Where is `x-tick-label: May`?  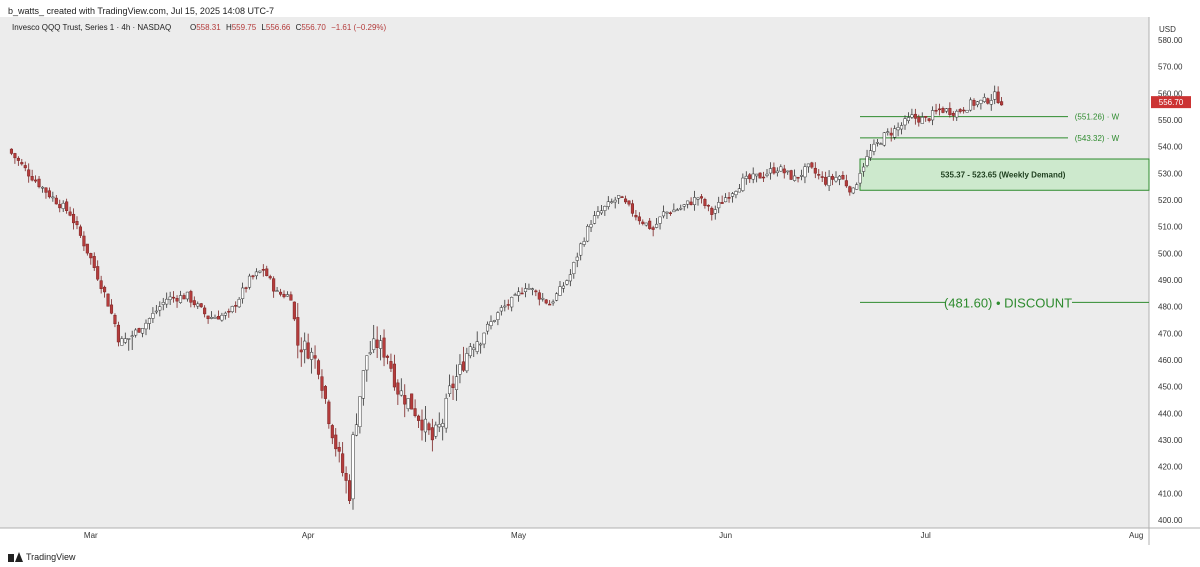 x-tick-label: May is located at coordinates (518, 535).